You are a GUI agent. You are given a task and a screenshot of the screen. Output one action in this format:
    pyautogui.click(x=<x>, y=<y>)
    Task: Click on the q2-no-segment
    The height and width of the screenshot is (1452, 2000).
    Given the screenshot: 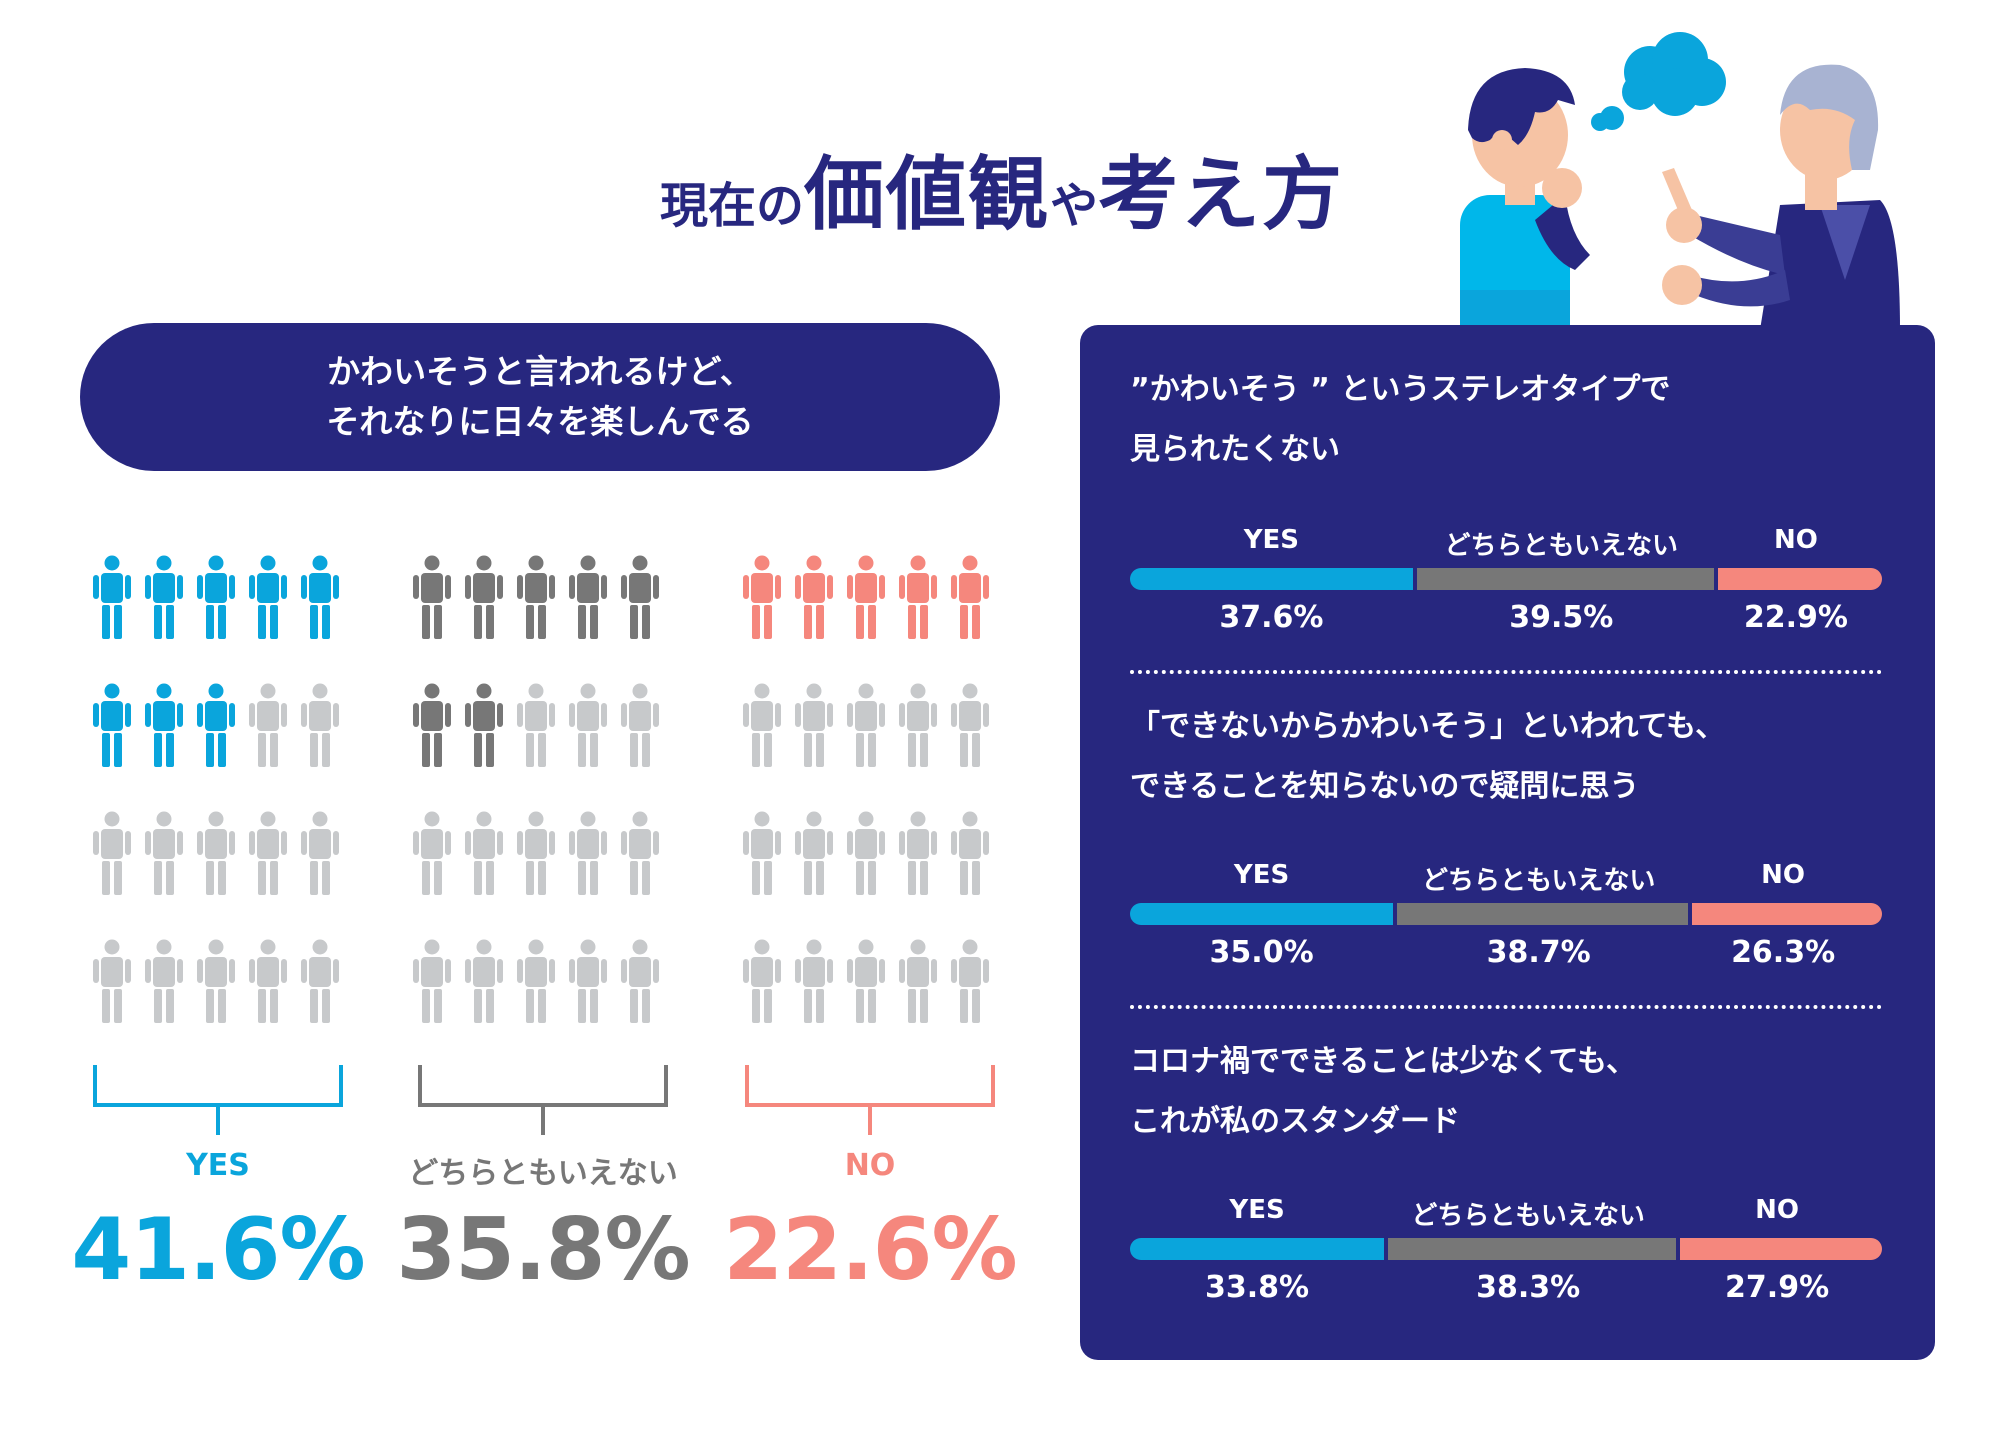 What is the action you would take?
    pyautogui.click(x=1785, y=914)
    